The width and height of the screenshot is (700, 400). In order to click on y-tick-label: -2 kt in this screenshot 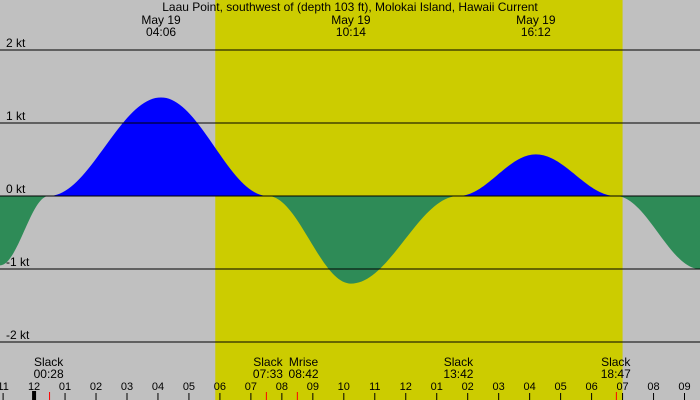, I will do `click(18, 335)`.